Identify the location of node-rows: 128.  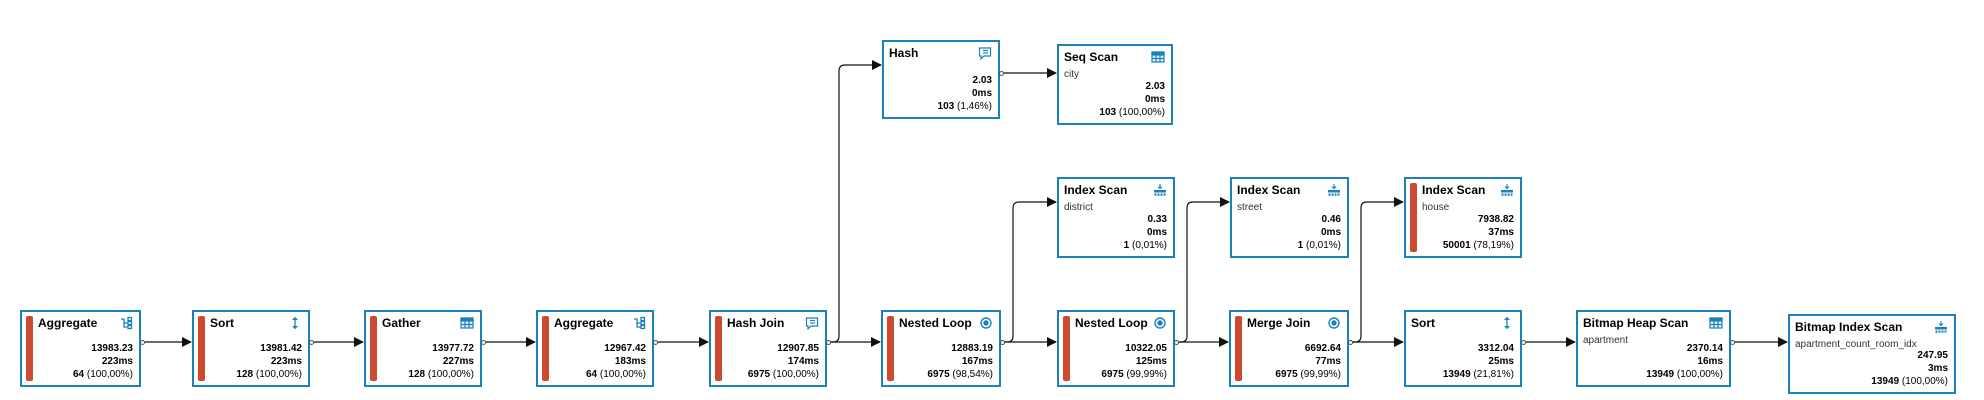
(417, 374).